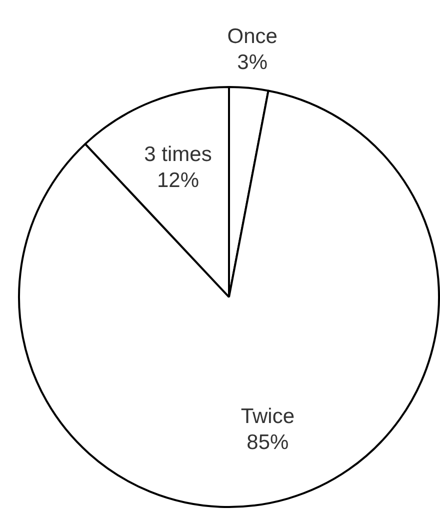 Image resolution: width=440 pixels, height=510 pixels. Describe the element at coordinates (252, 36) in the screenshot. I see `slice-label: Once` at that location.